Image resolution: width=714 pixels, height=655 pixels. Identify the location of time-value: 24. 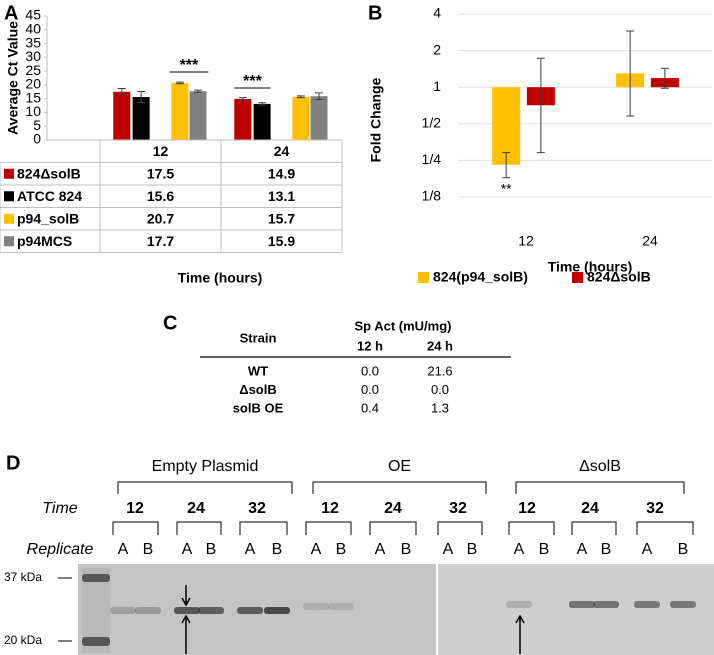
(196, 508).